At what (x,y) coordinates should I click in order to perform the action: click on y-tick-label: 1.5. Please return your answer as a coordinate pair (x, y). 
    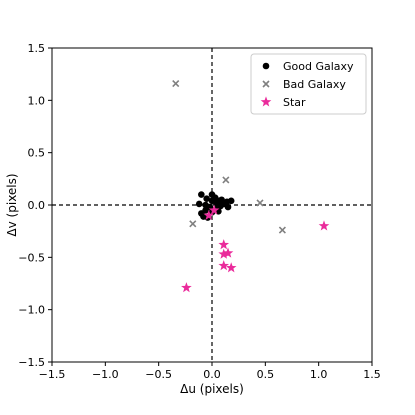
    Looking at the image, I should click on (37, 48).